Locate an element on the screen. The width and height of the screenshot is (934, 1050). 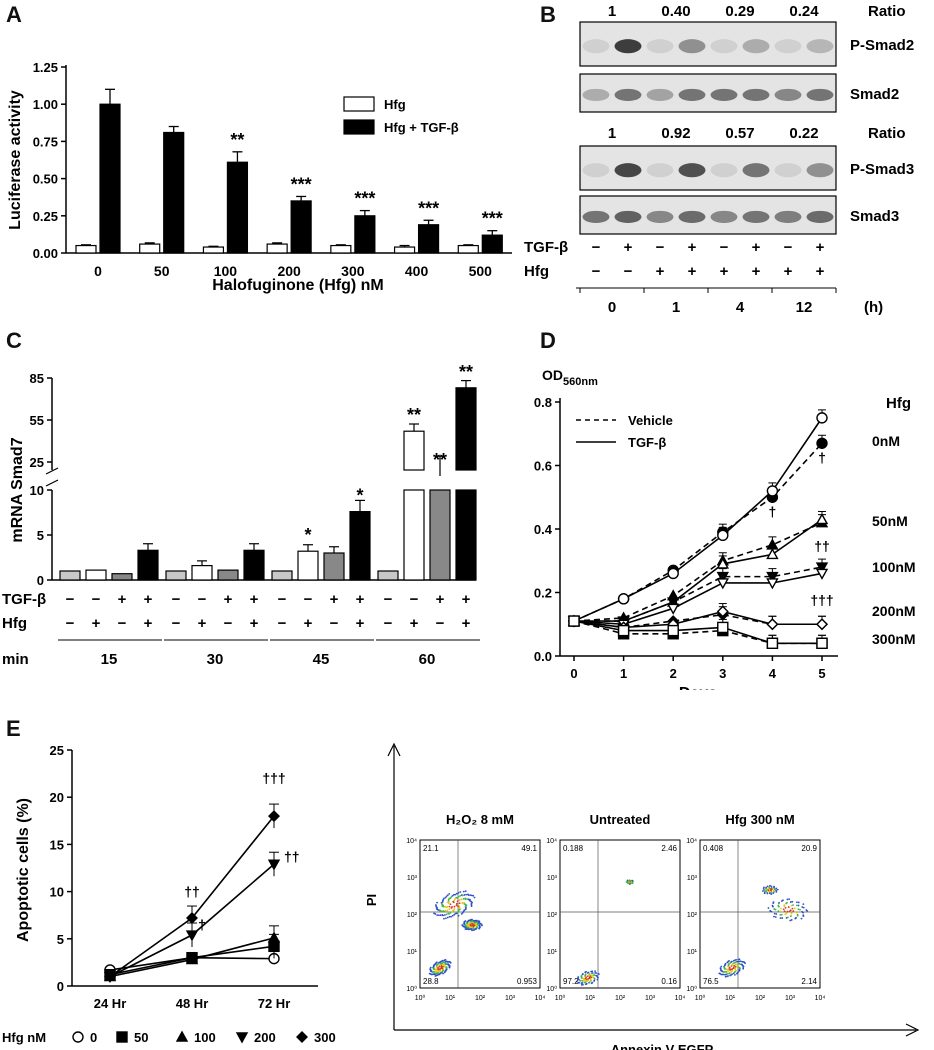
dose-label: 300nM is located at coordinates (894, 639).